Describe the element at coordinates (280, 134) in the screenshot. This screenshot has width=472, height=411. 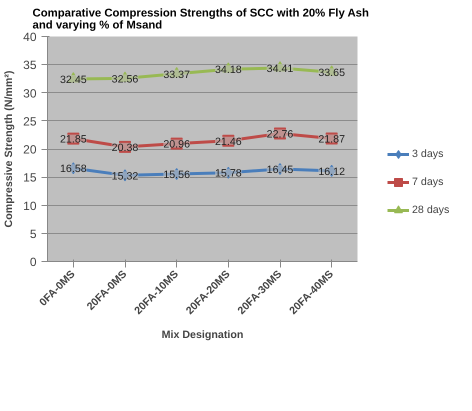
I see `data-label: 22.76` at that location.